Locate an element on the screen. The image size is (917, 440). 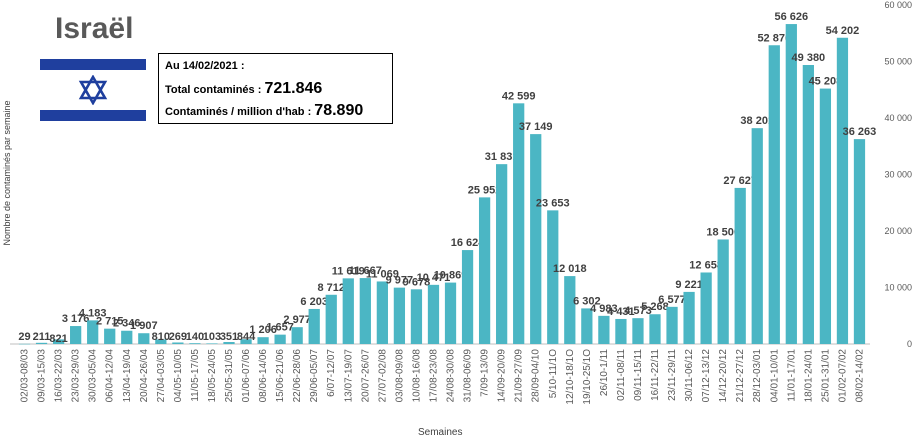
category-tick-label: 08/02-14/02 is located at coordinates (859, 376).